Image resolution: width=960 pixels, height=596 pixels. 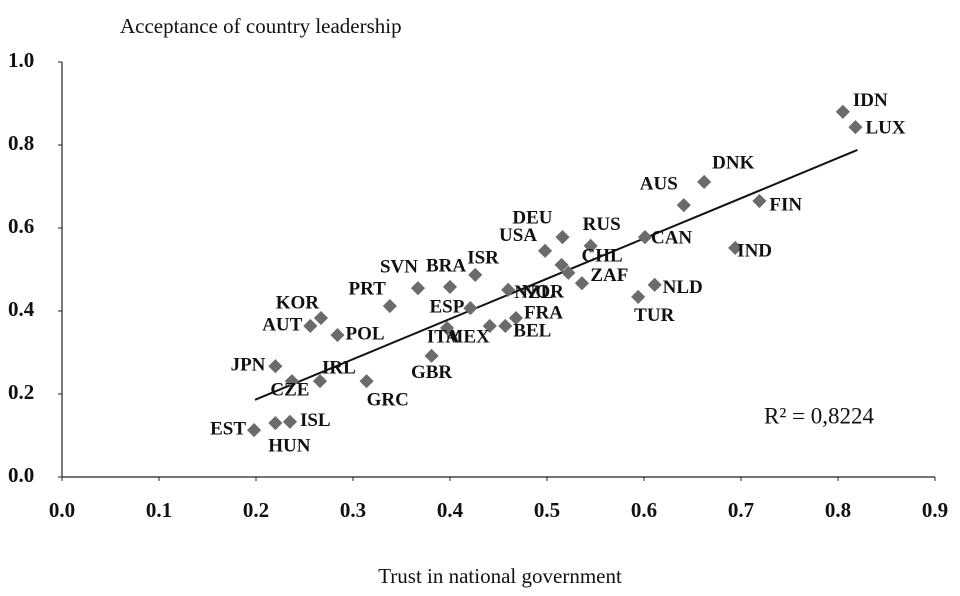 I want to click on point-label: IND, so click(x=754, y=250).